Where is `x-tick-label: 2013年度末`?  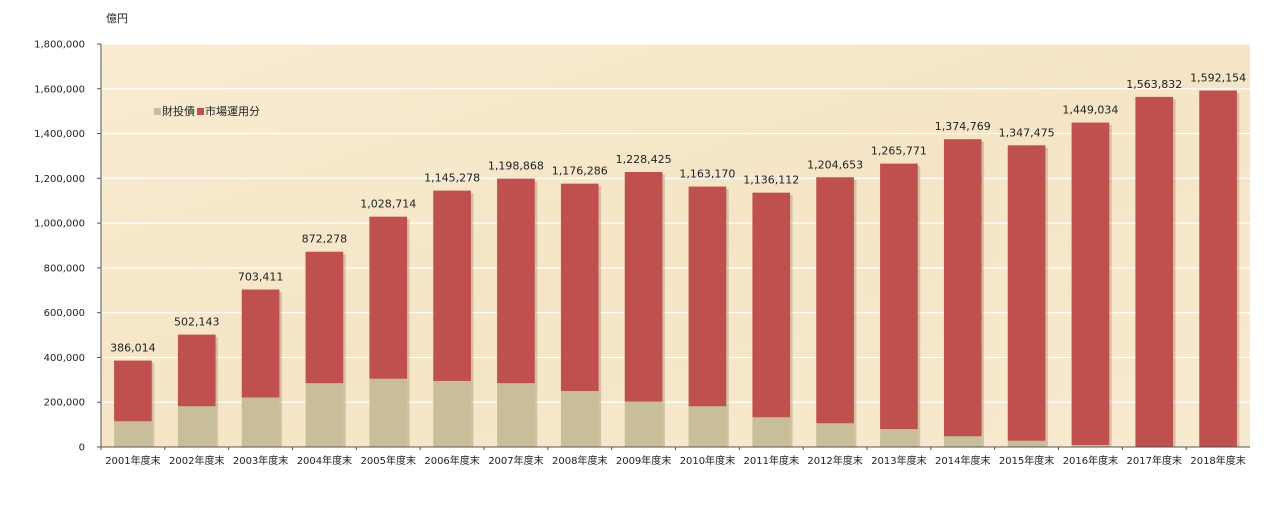
x-tick-label: 2013年度末 is located at coordinates (898, 460).